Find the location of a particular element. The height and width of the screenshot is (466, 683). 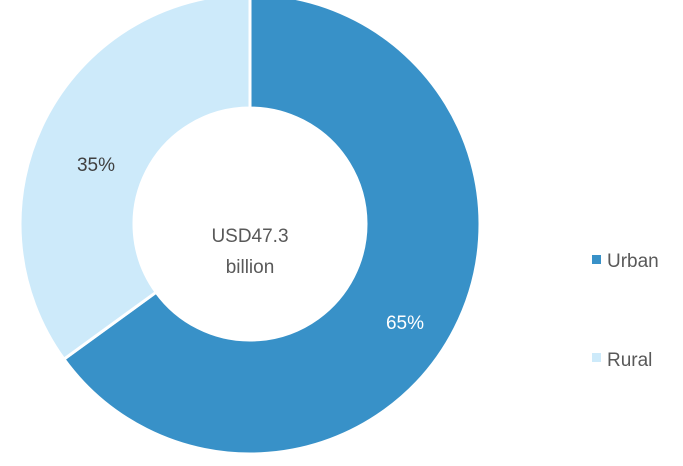

center-label-line-1: USD47.3 is located at coordinates (249, 236).